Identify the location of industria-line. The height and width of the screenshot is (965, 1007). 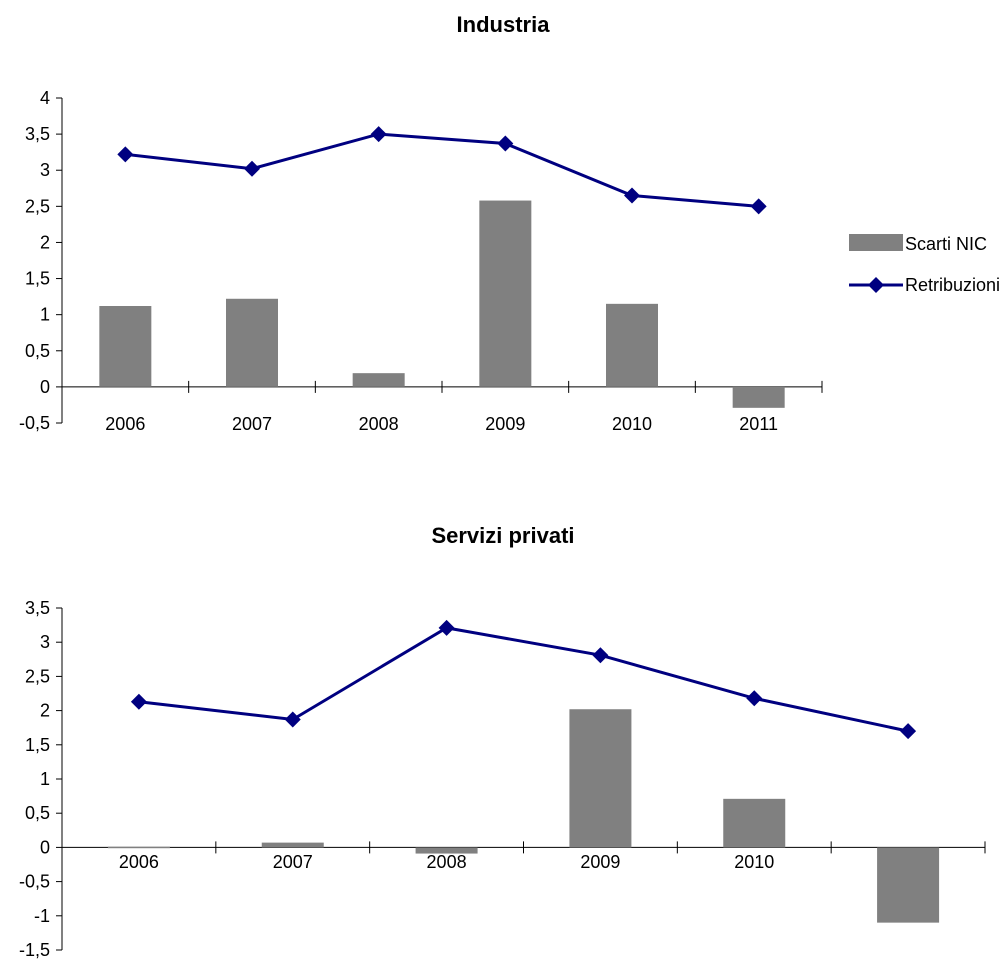
(442, 170).